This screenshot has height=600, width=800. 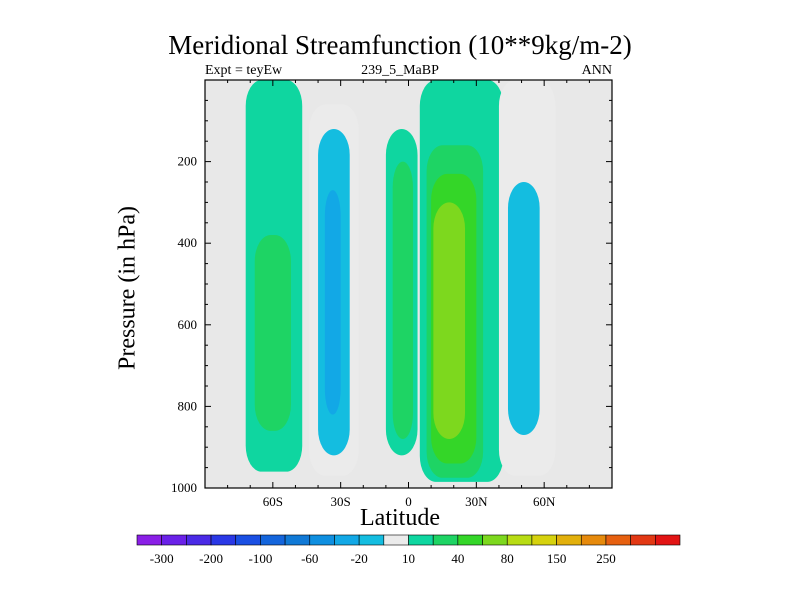 What do you see at coordinates (557, 558) in the screenshot?
I see `colorbar-label: 150` at bounding box center [557, 558].